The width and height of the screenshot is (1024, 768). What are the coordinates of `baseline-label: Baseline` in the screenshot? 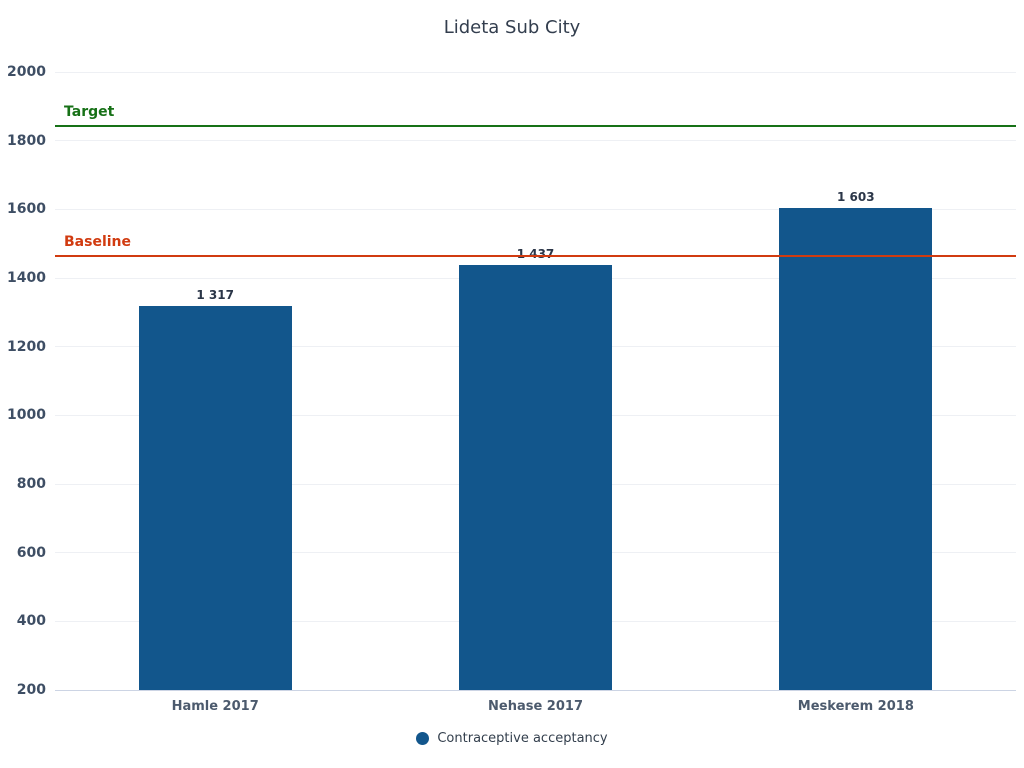 It's located at (98, 241).